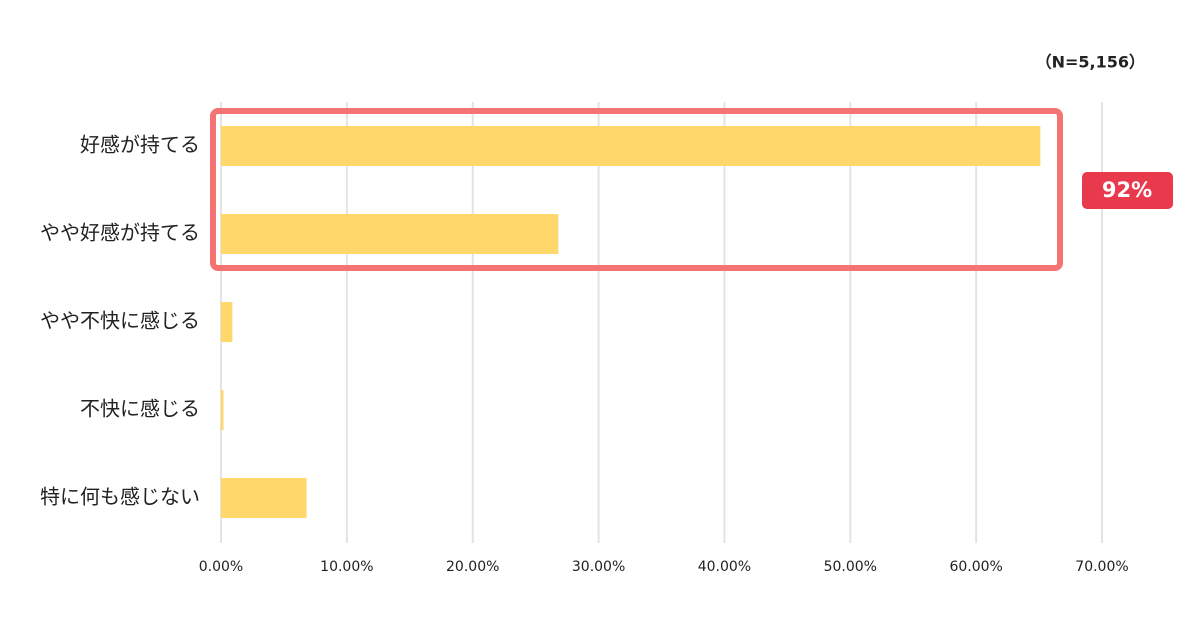 The width and height of the screenshot is (1200, 630). I want to click on y-tick-label: やや好感が持てる, so click(120, 233).